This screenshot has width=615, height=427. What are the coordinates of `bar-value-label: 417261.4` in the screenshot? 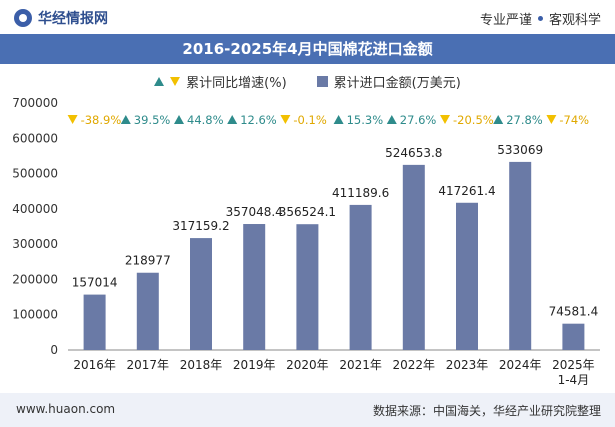 It's located at (466, 191).